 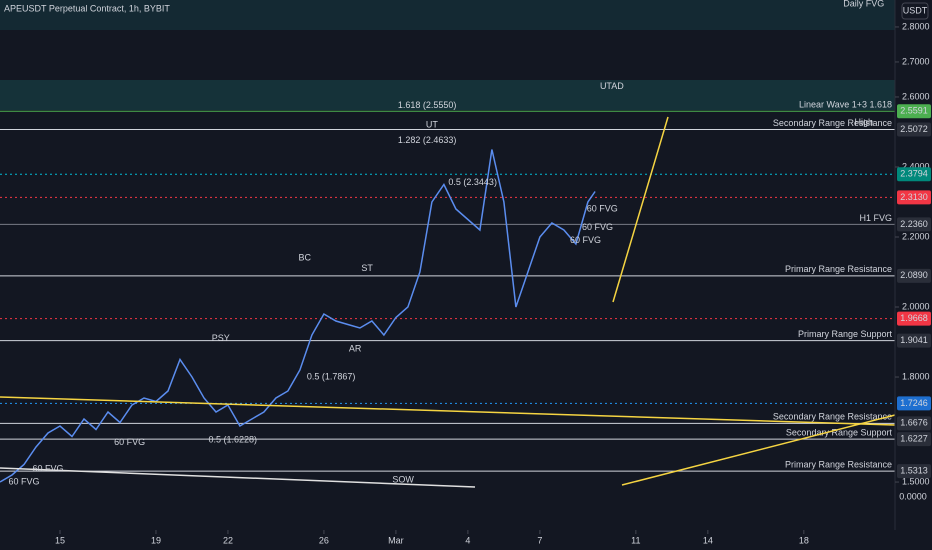 I want to click on x-tick-label: 19, so click(x=156, y=540).